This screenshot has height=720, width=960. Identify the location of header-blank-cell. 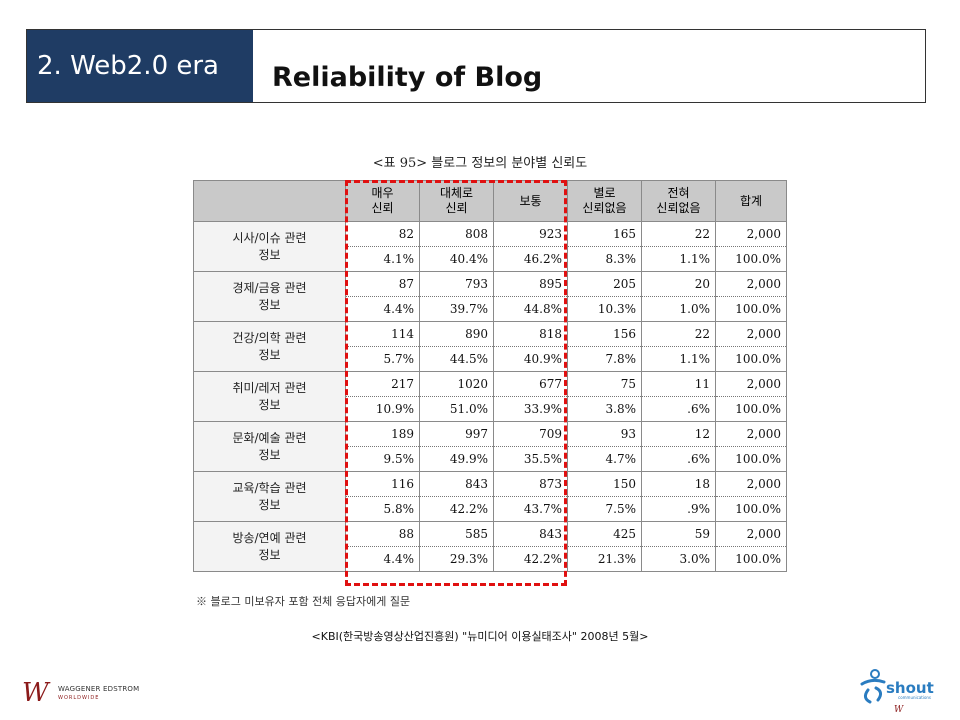
(269, 201).